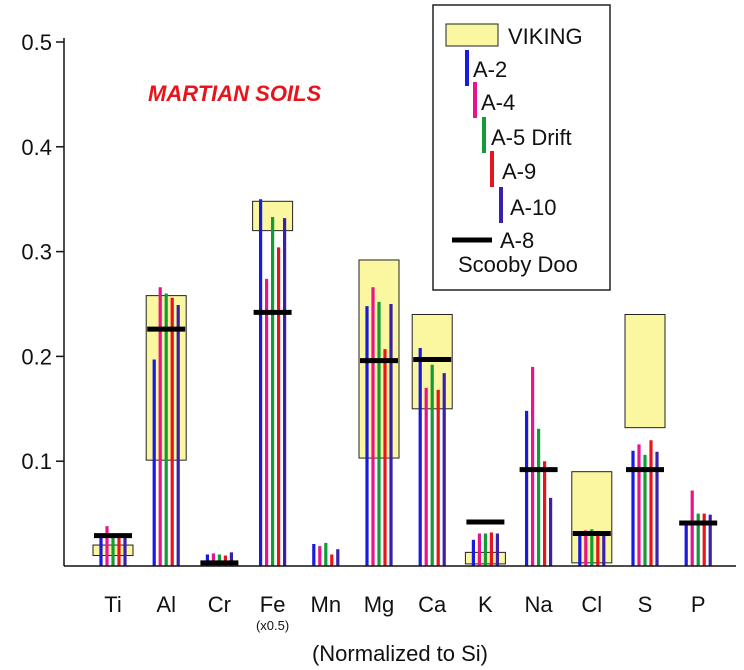  I want to click on x-tick-label-p: P, so click(698, 604).